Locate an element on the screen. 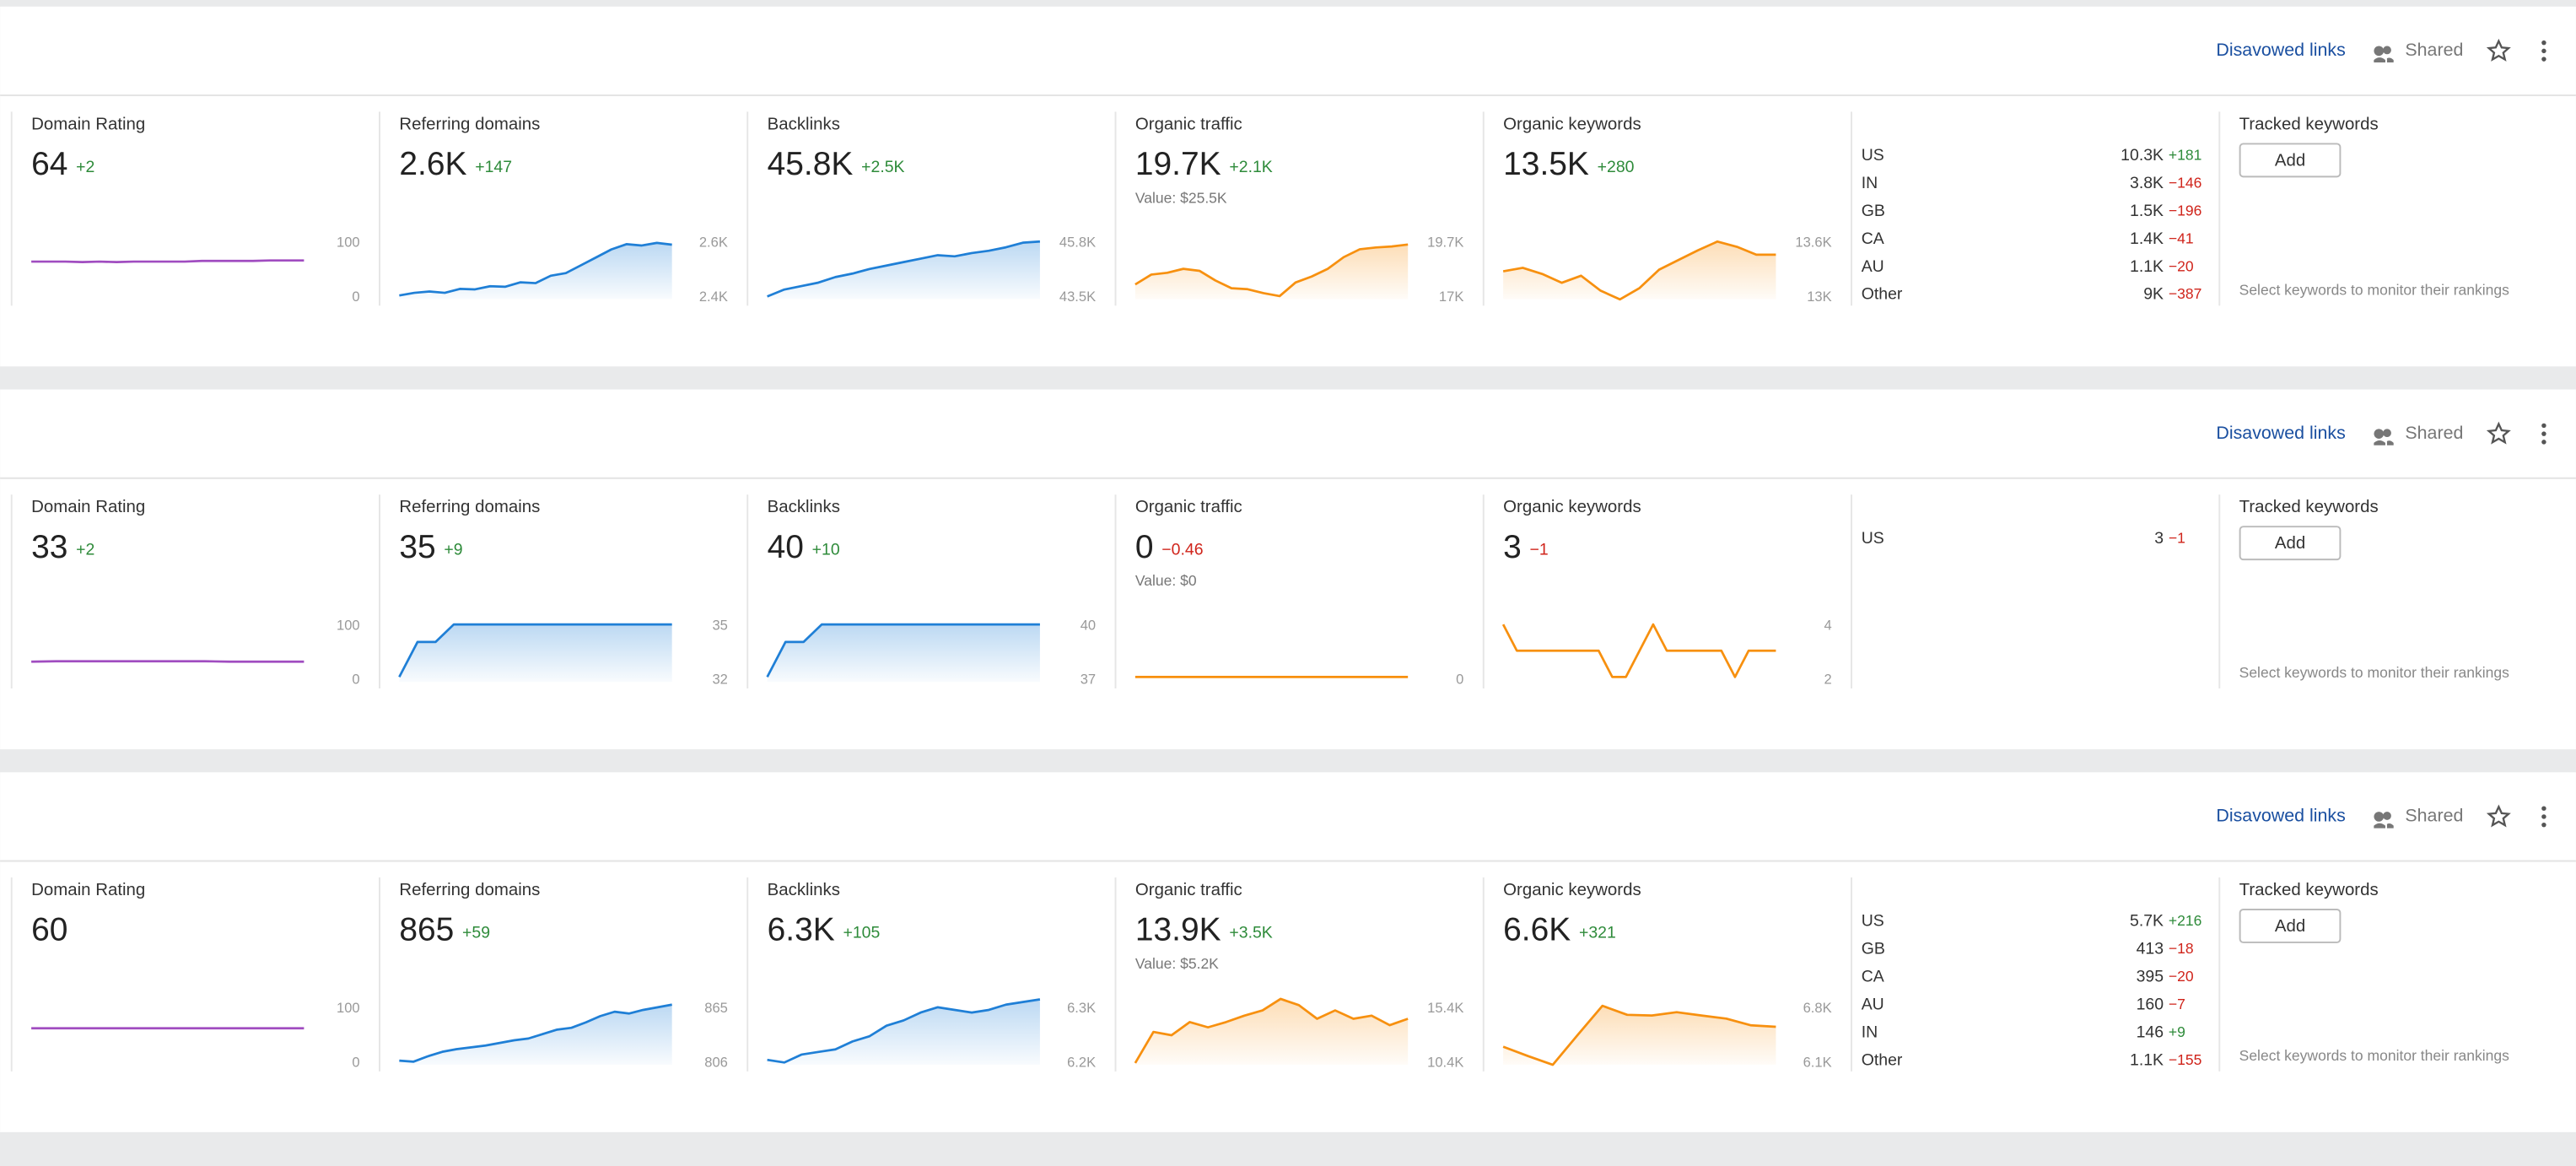 Image resolution: width=2576 pixels, height=1166 pixels. country-delta: −196 is located at coordinates (2185, 210).